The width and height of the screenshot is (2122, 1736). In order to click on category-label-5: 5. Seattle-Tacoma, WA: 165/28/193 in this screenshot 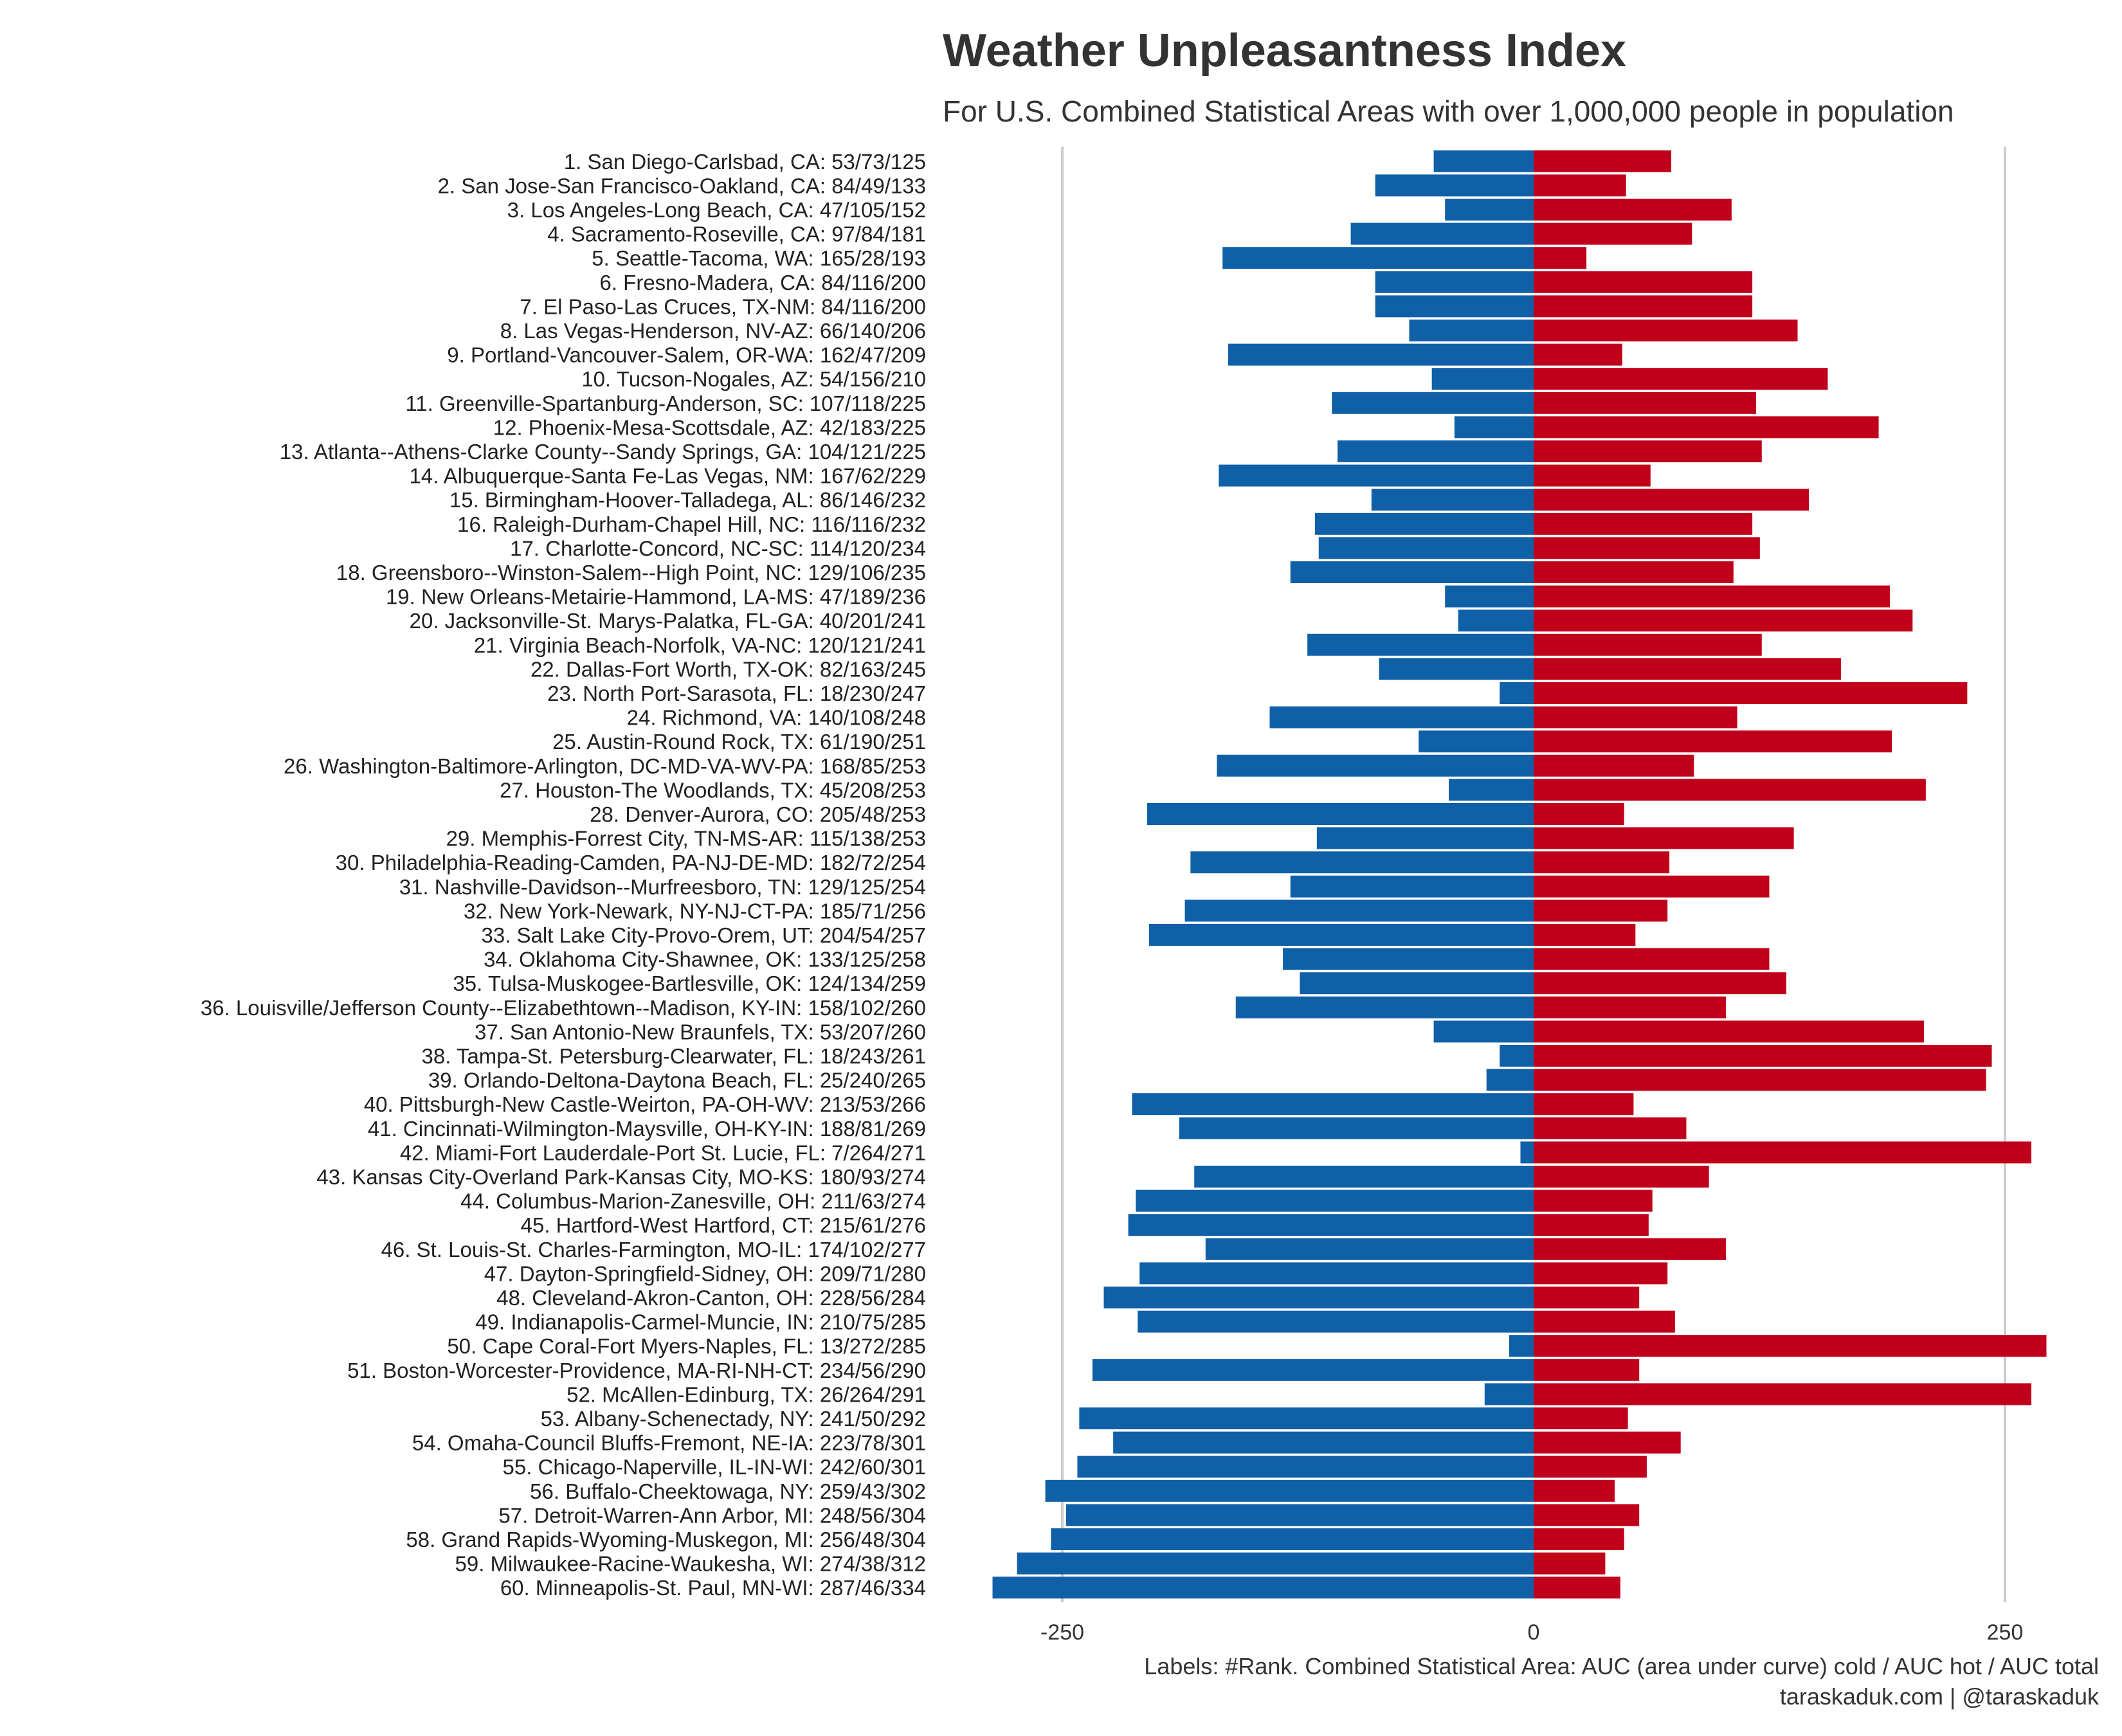, I will do `click(759, 258)`.